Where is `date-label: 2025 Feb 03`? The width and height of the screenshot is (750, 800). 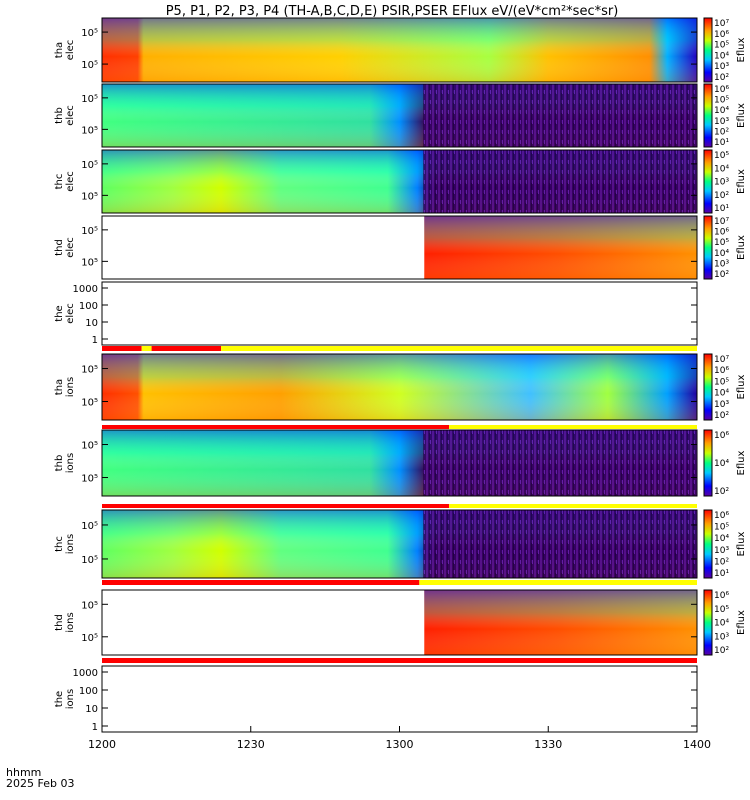
date-label: 2025 Feb 03 is located at coordinates (40, 783).